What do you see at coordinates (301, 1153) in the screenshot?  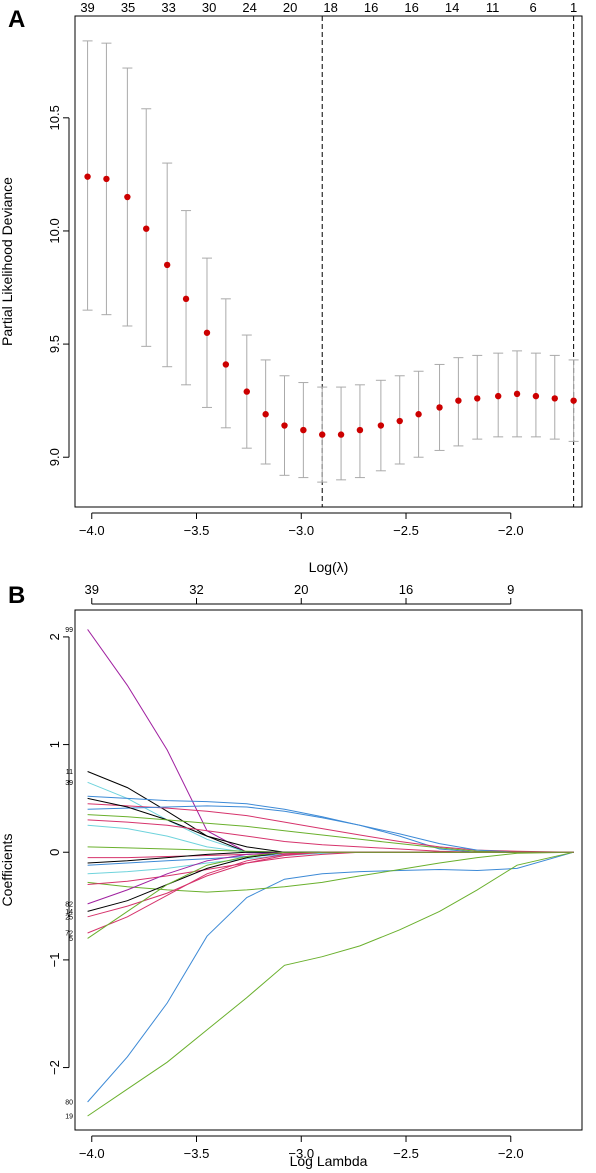 I see `b-x-tick-label: −3.0` at bounding box center [301, 1153].